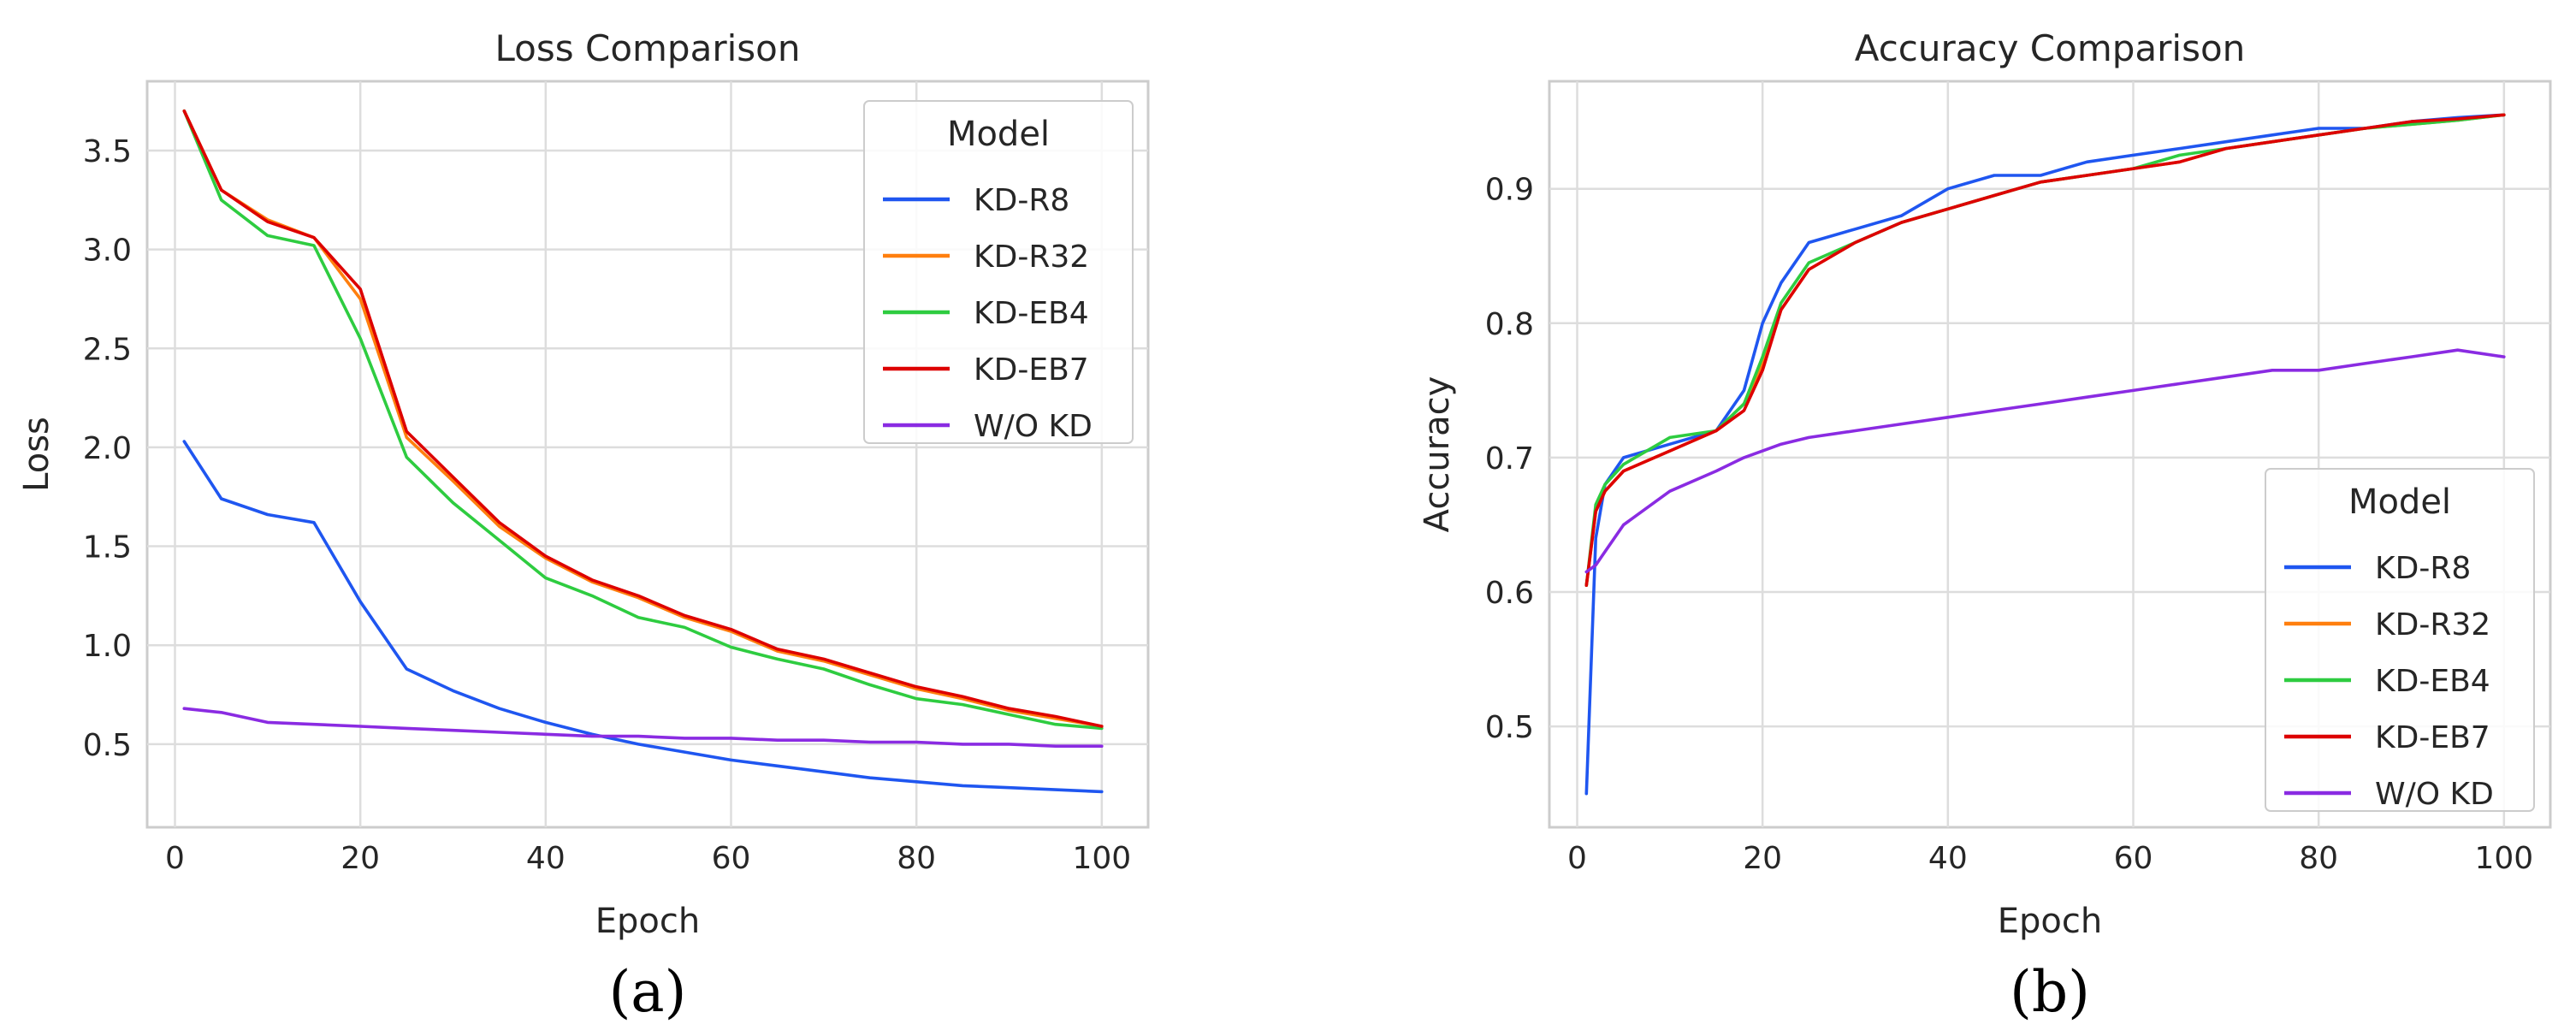 The height and width of the screenshot is (1036, 2576). I want to click on y-tick-label: 0.9, so click(1509, 190).